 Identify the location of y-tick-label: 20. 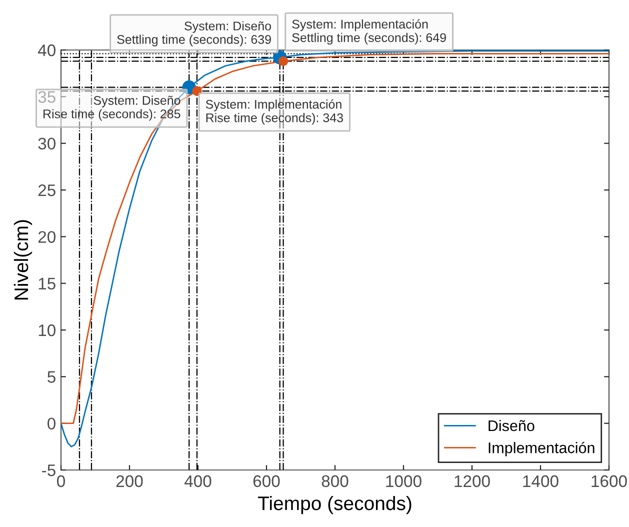
(47, 237).